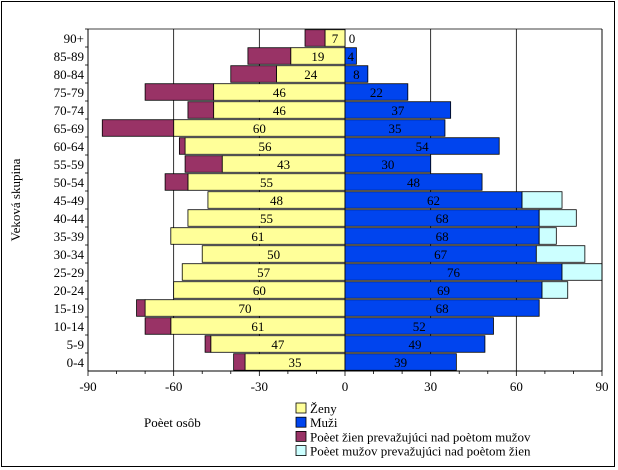 The height and width of the screenshot is (470, 618). Describe the element at coordinates (69, 308) in the screenshot. I see `y-tick-label: 15-19` at that location.